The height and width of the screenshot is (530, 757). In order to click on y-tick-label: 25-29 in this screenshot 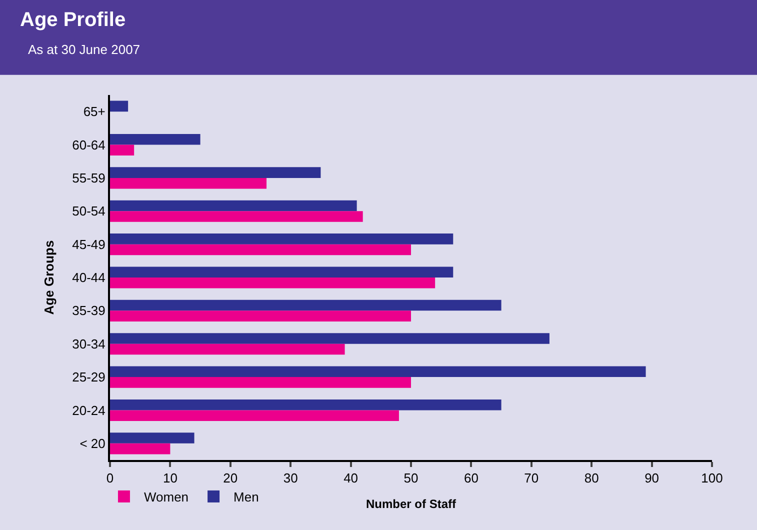, I will do `click(89, 377)`.